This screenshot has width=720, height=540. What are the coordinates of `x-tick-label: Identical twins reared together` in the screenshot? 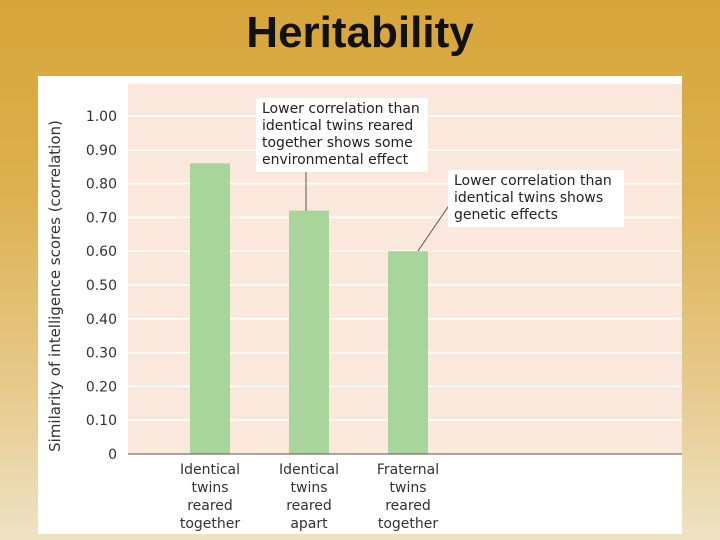 It's located at (210, 497).